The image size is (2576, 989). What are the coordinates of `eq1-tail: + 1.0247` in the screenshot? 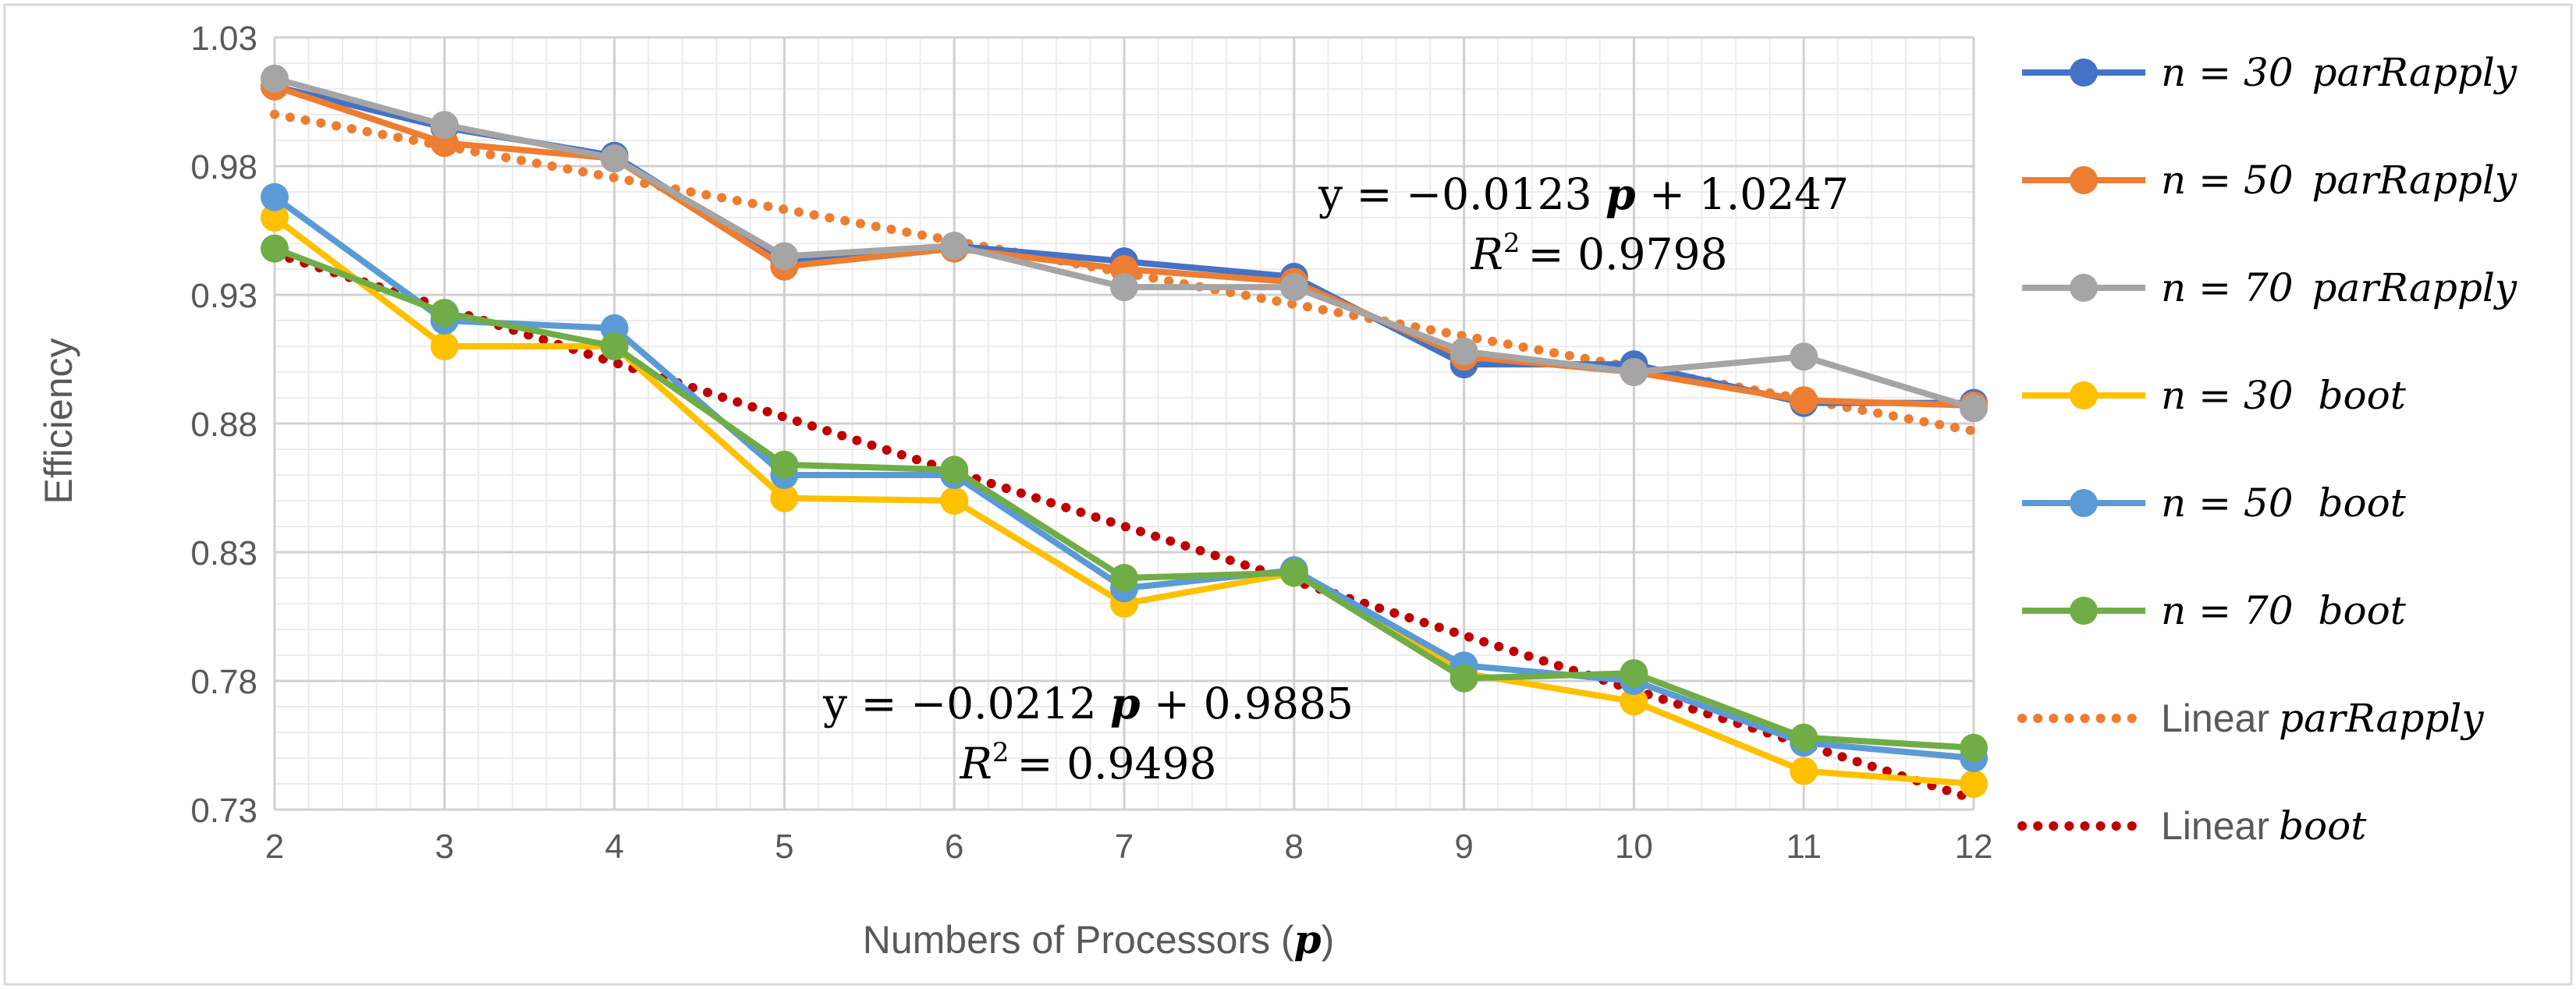 It's located at (1749, 194).